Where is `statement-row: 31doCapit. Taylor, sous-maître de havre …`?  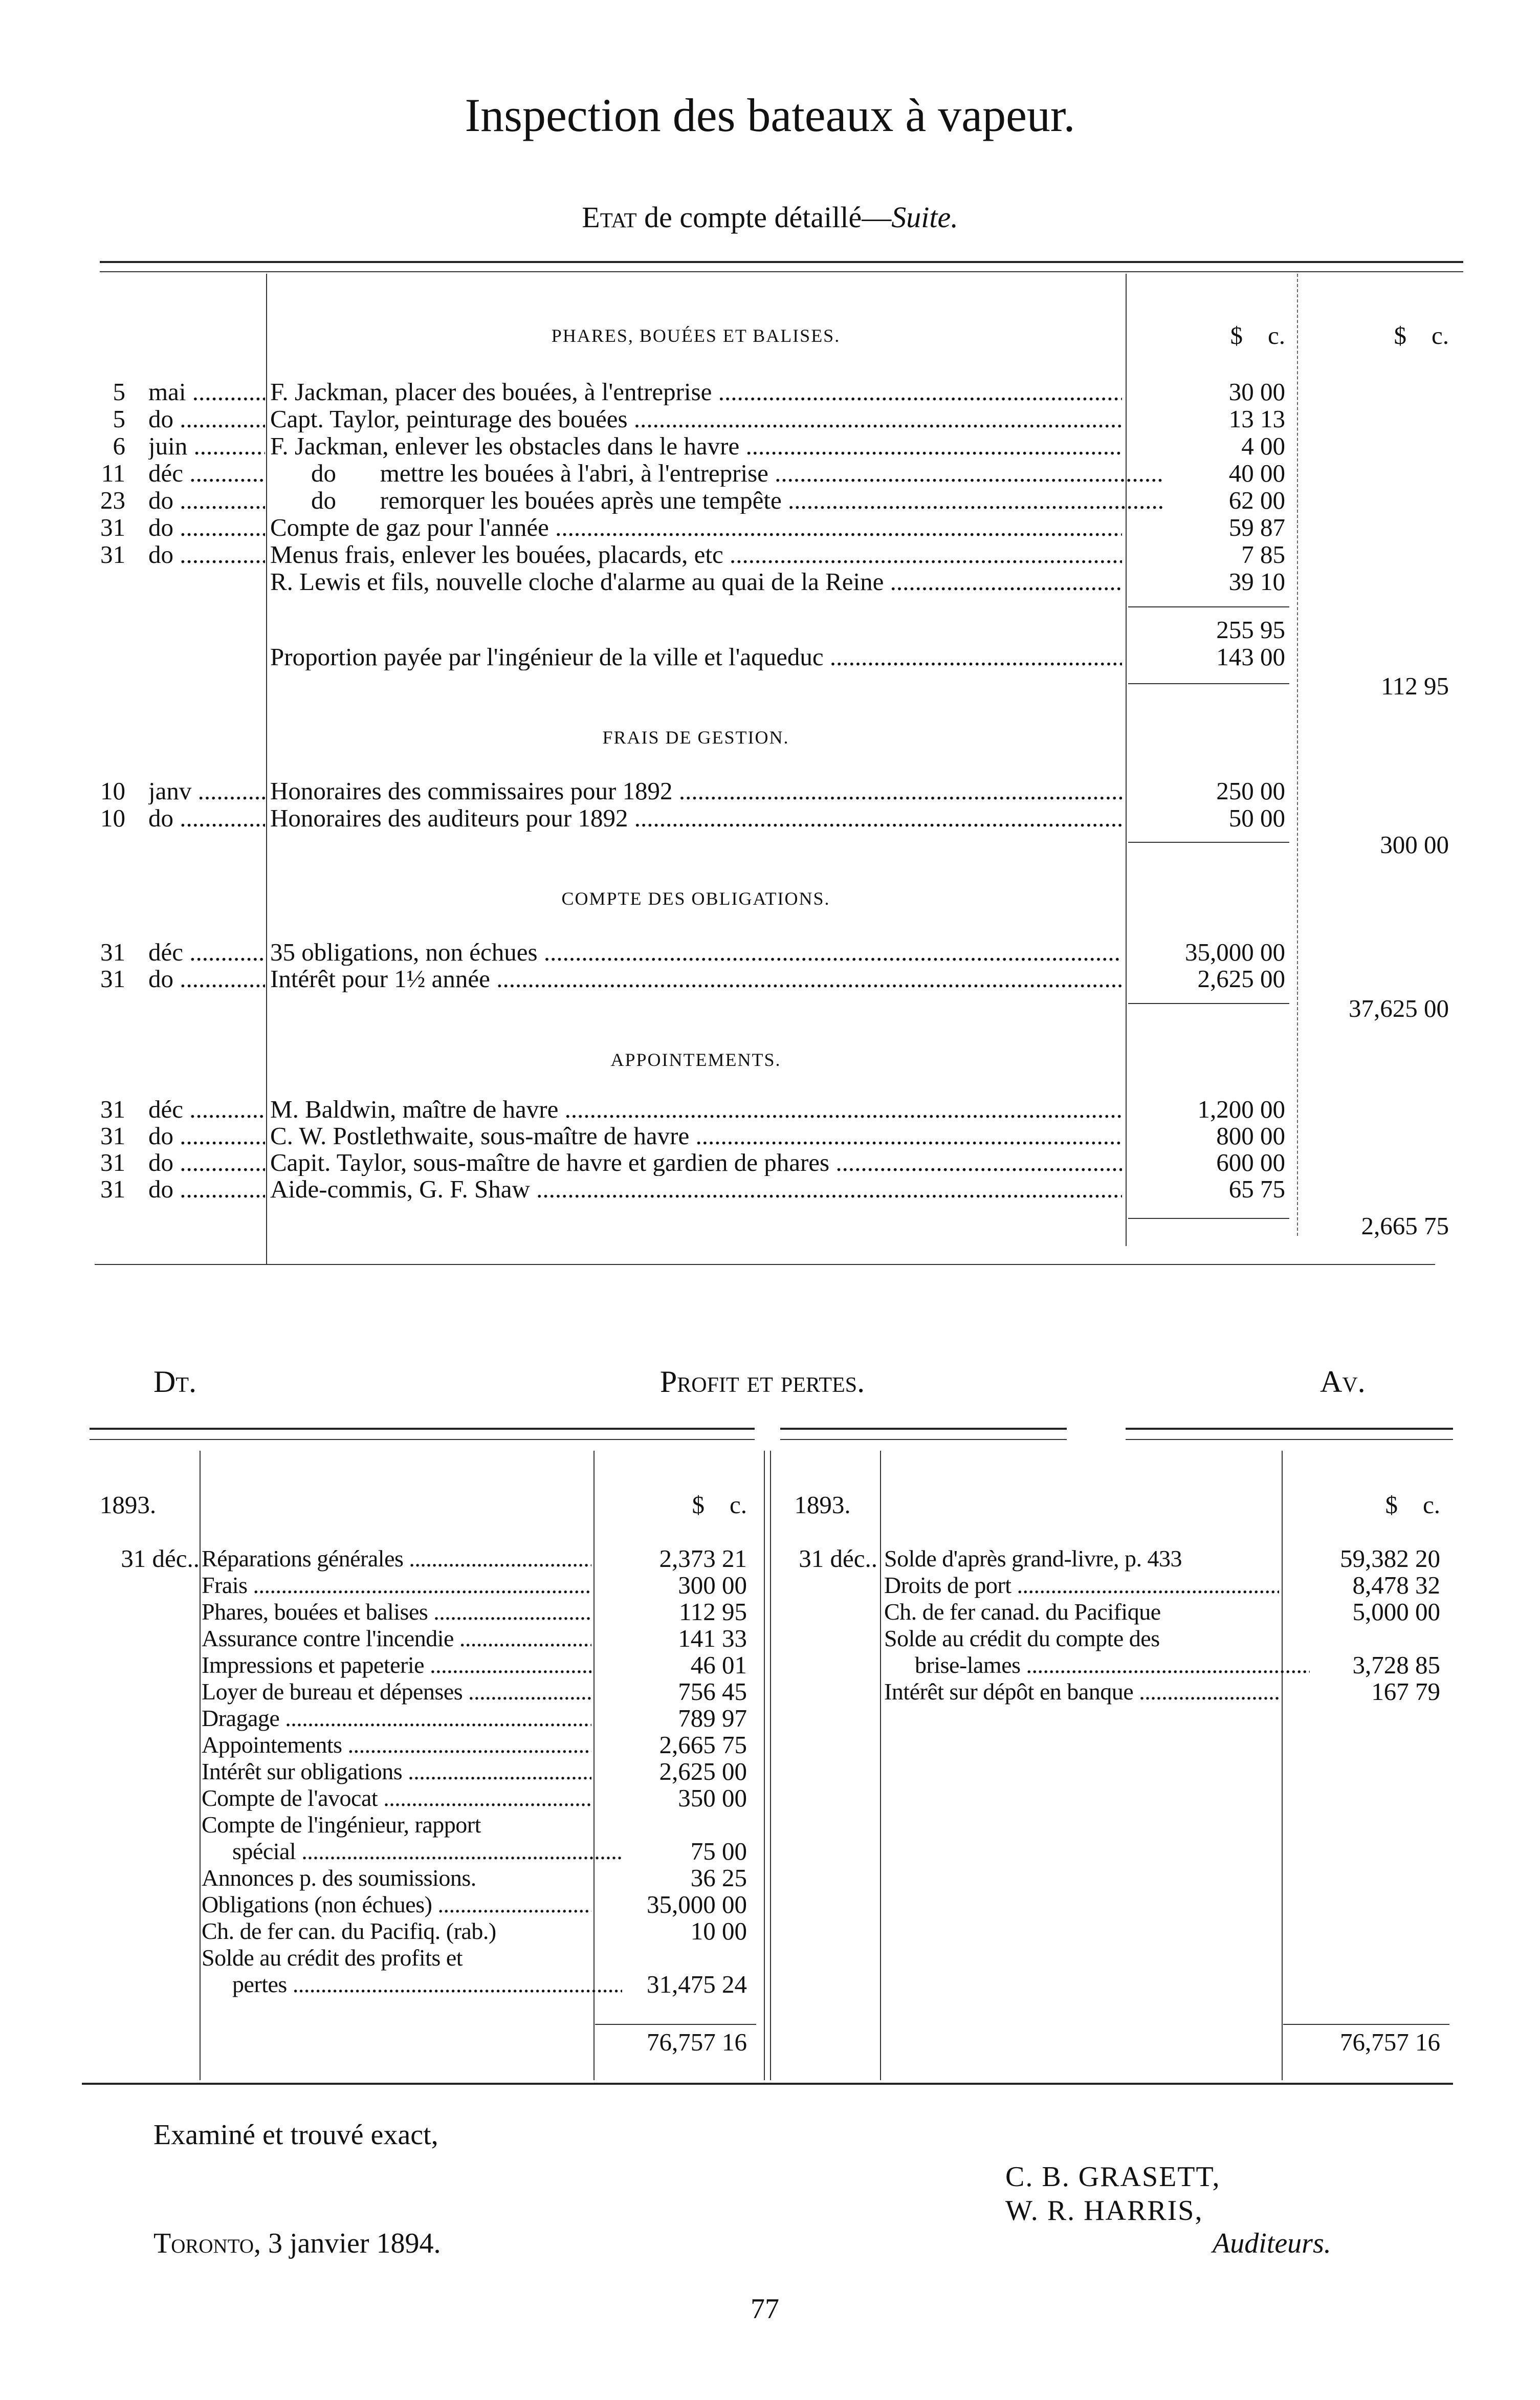 statement-row: 31doCapit. Taylor, sous-maître de havre … is located at coordinates (770, 1162).